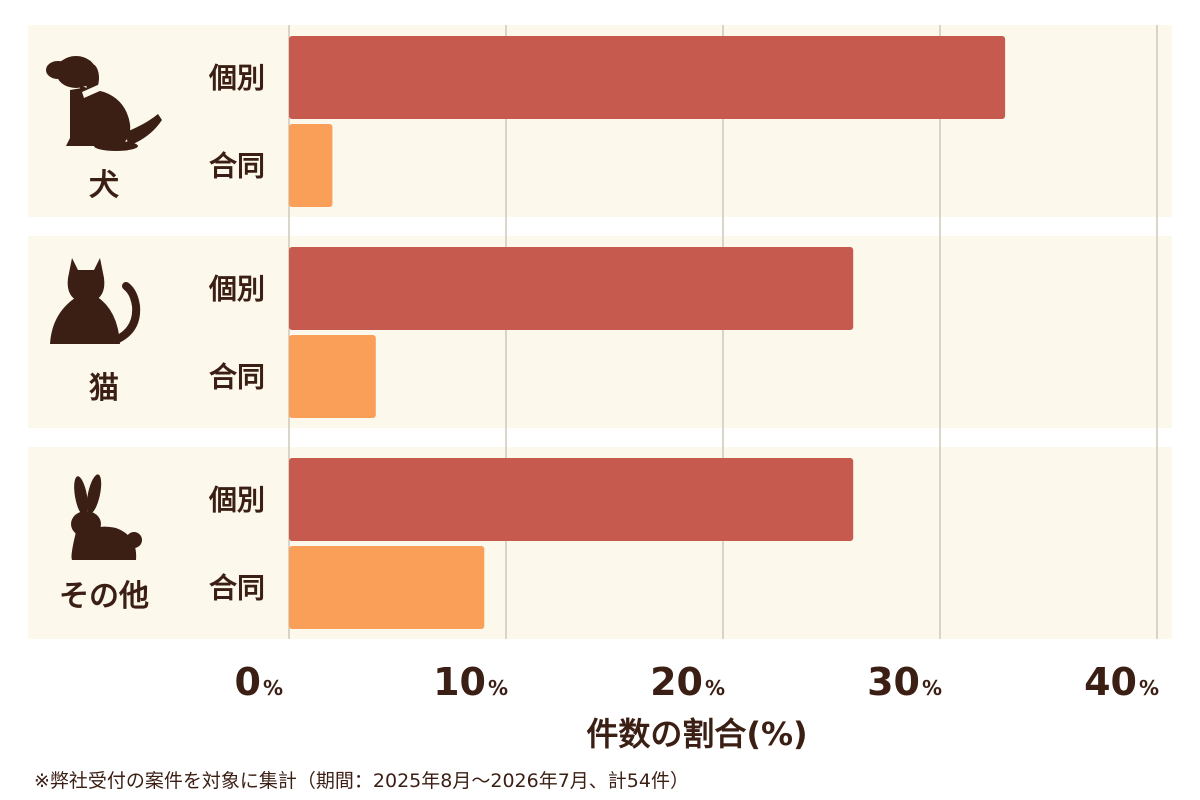  I want to click on rabbit-icon, so click(106, 517).